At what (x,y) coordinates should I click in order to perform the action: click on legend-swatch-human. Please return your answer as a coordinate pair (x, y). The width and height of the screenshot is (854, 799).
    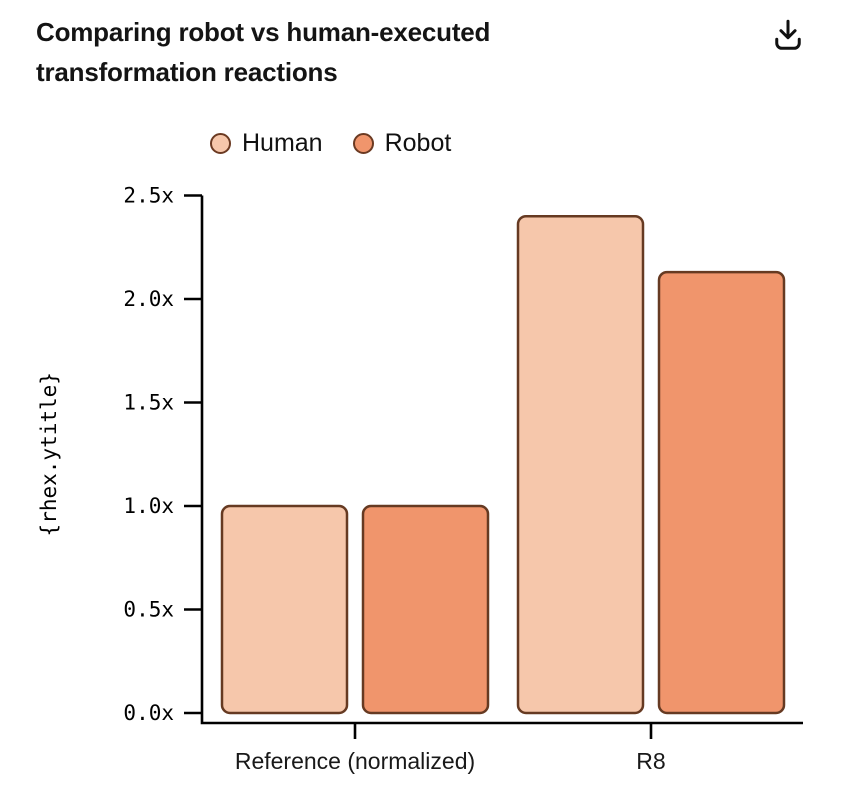
    Looking at the image, I should click on (220, 143).